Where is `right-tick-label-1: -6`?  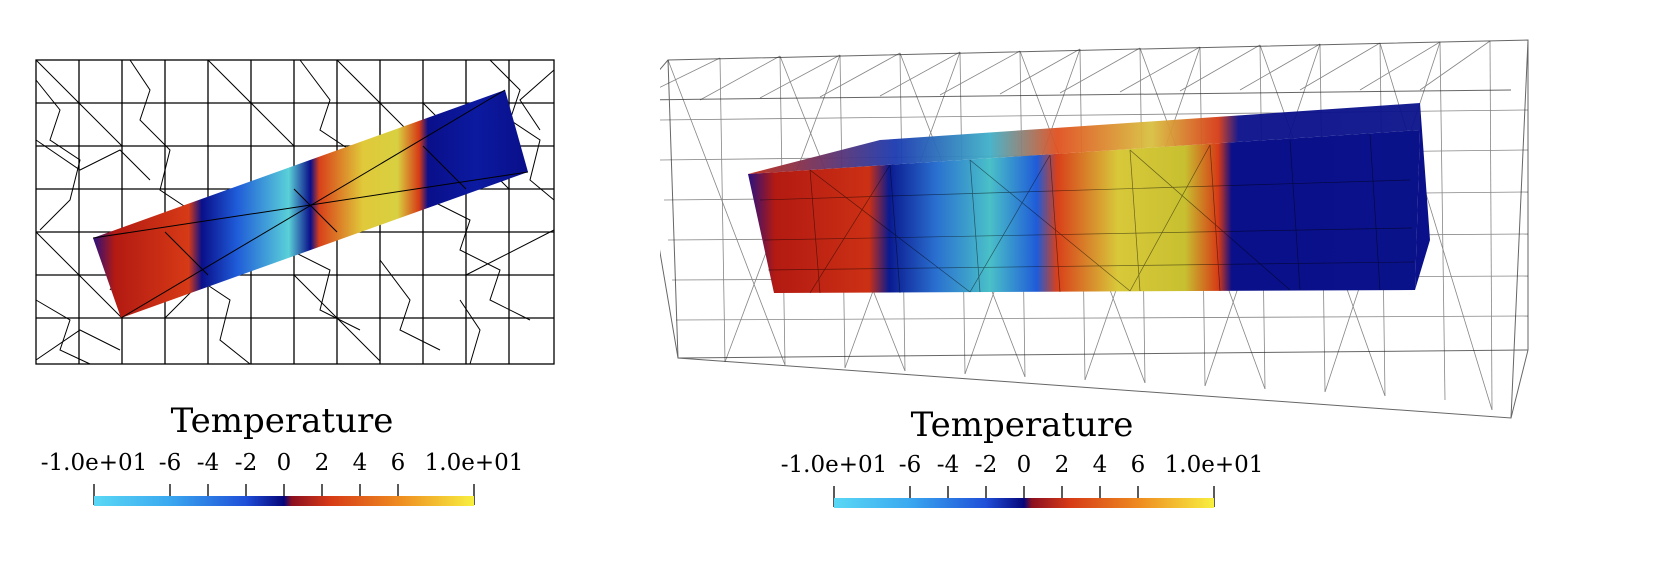 right-tick-label-1: -6 is located at coordinates (910, 465).